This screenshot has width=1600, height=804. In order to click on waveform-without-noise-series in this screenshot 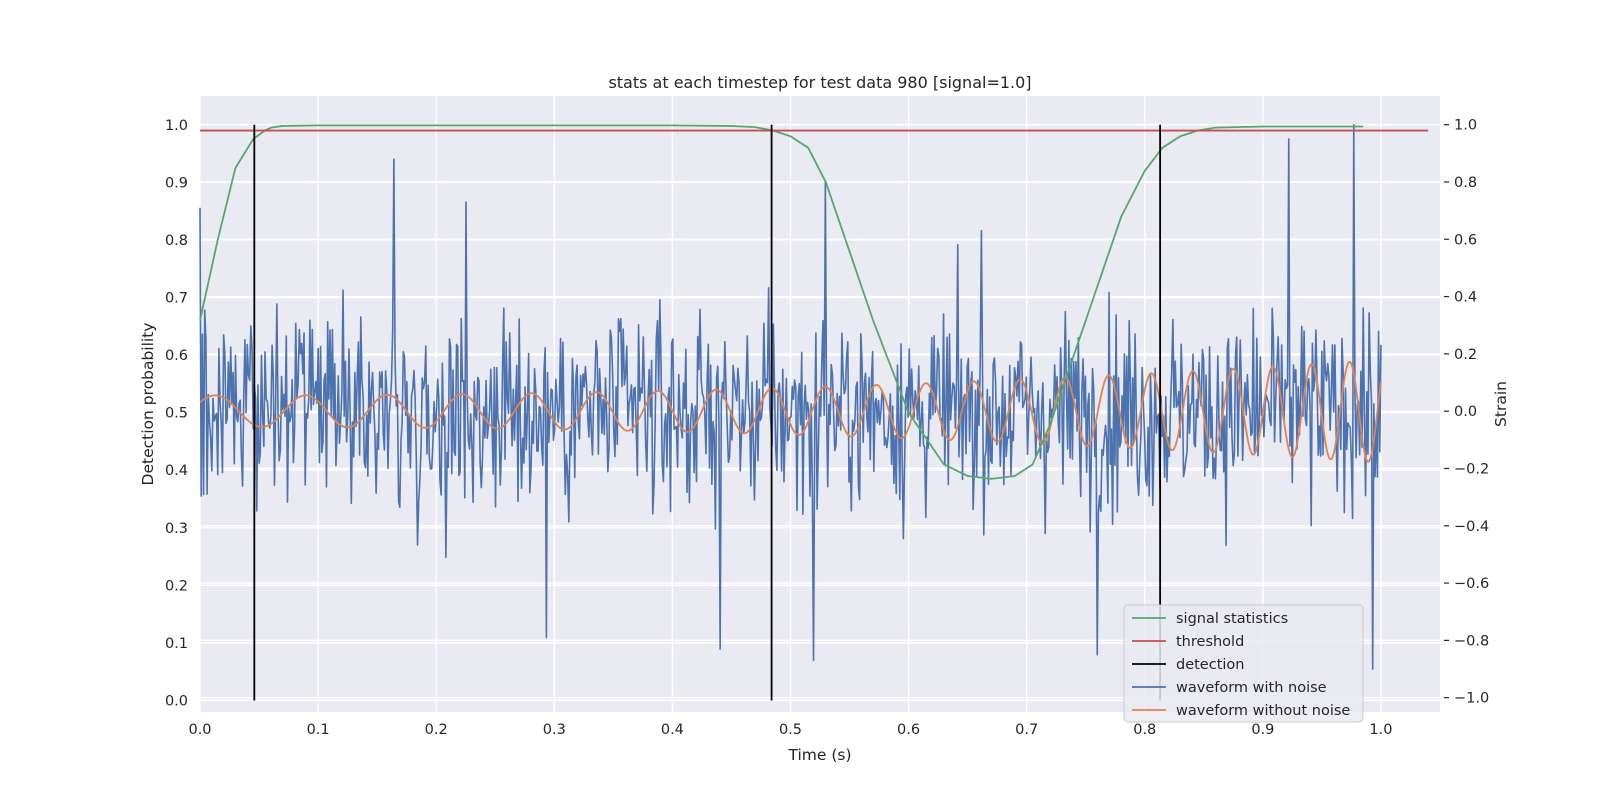, I will do `click(790, 411)`.